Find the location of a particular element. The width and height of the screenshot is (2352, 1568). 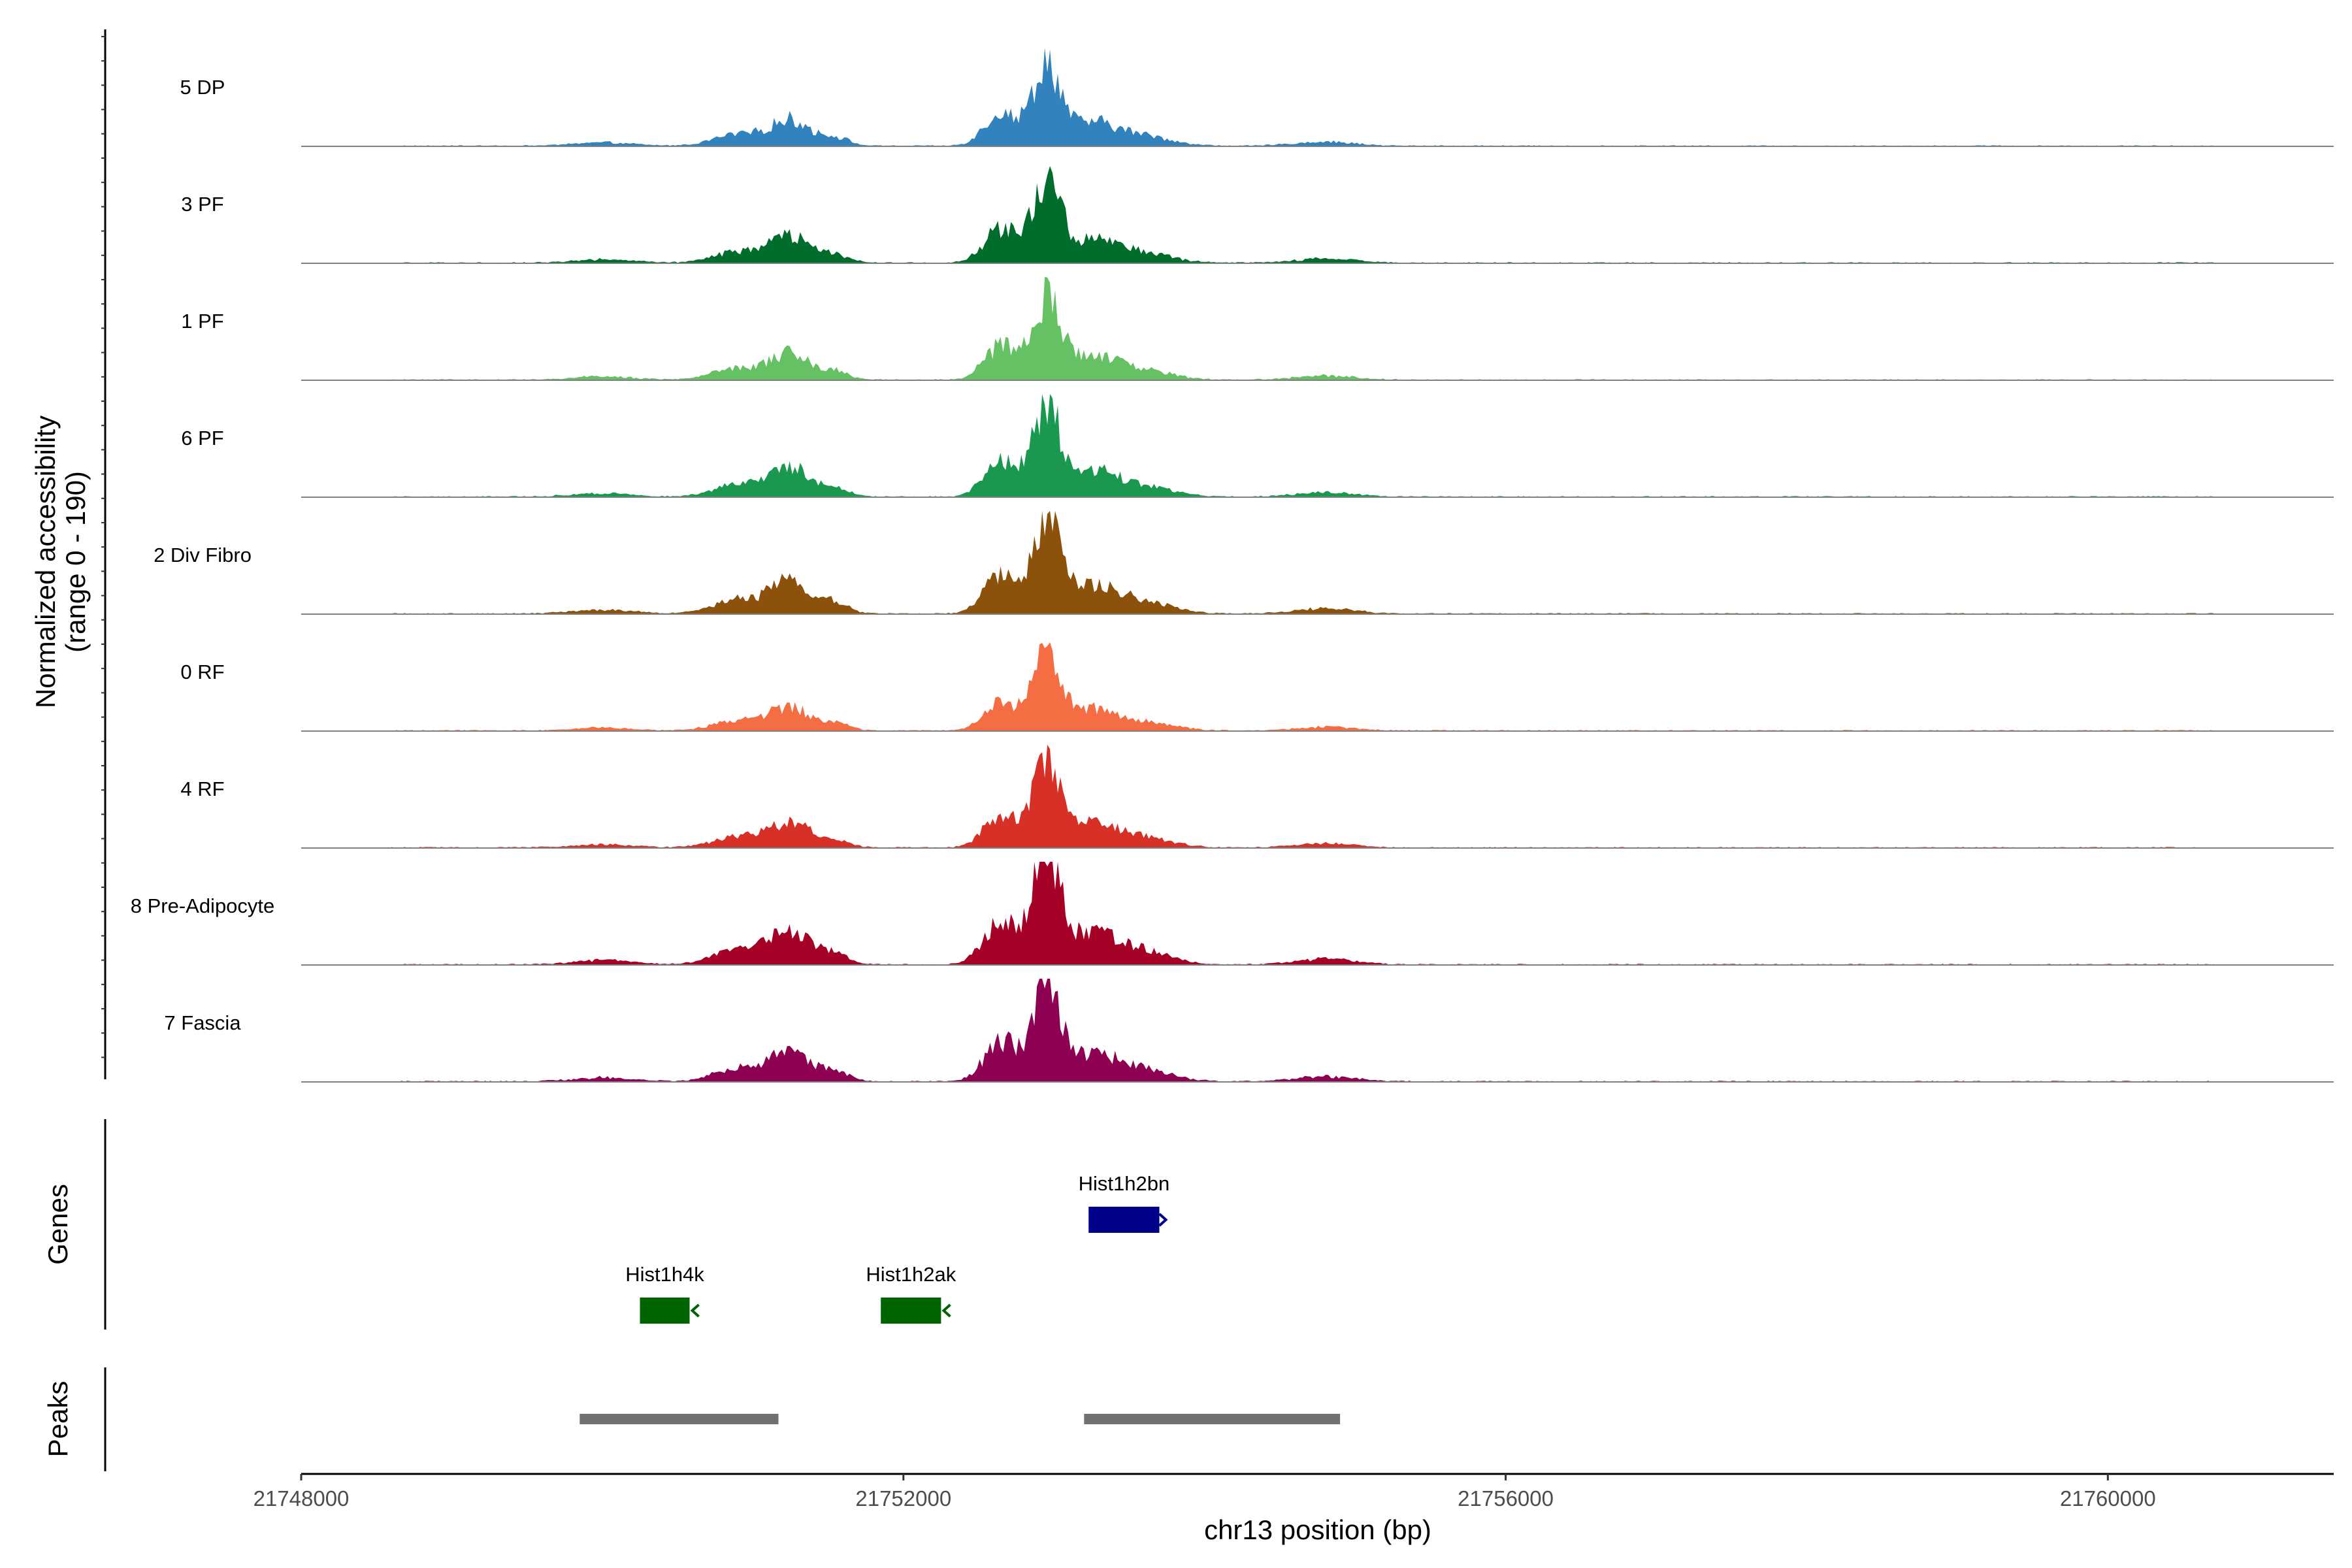

peaks-panel-title: Peaks is located at coordinates (57, 1419).